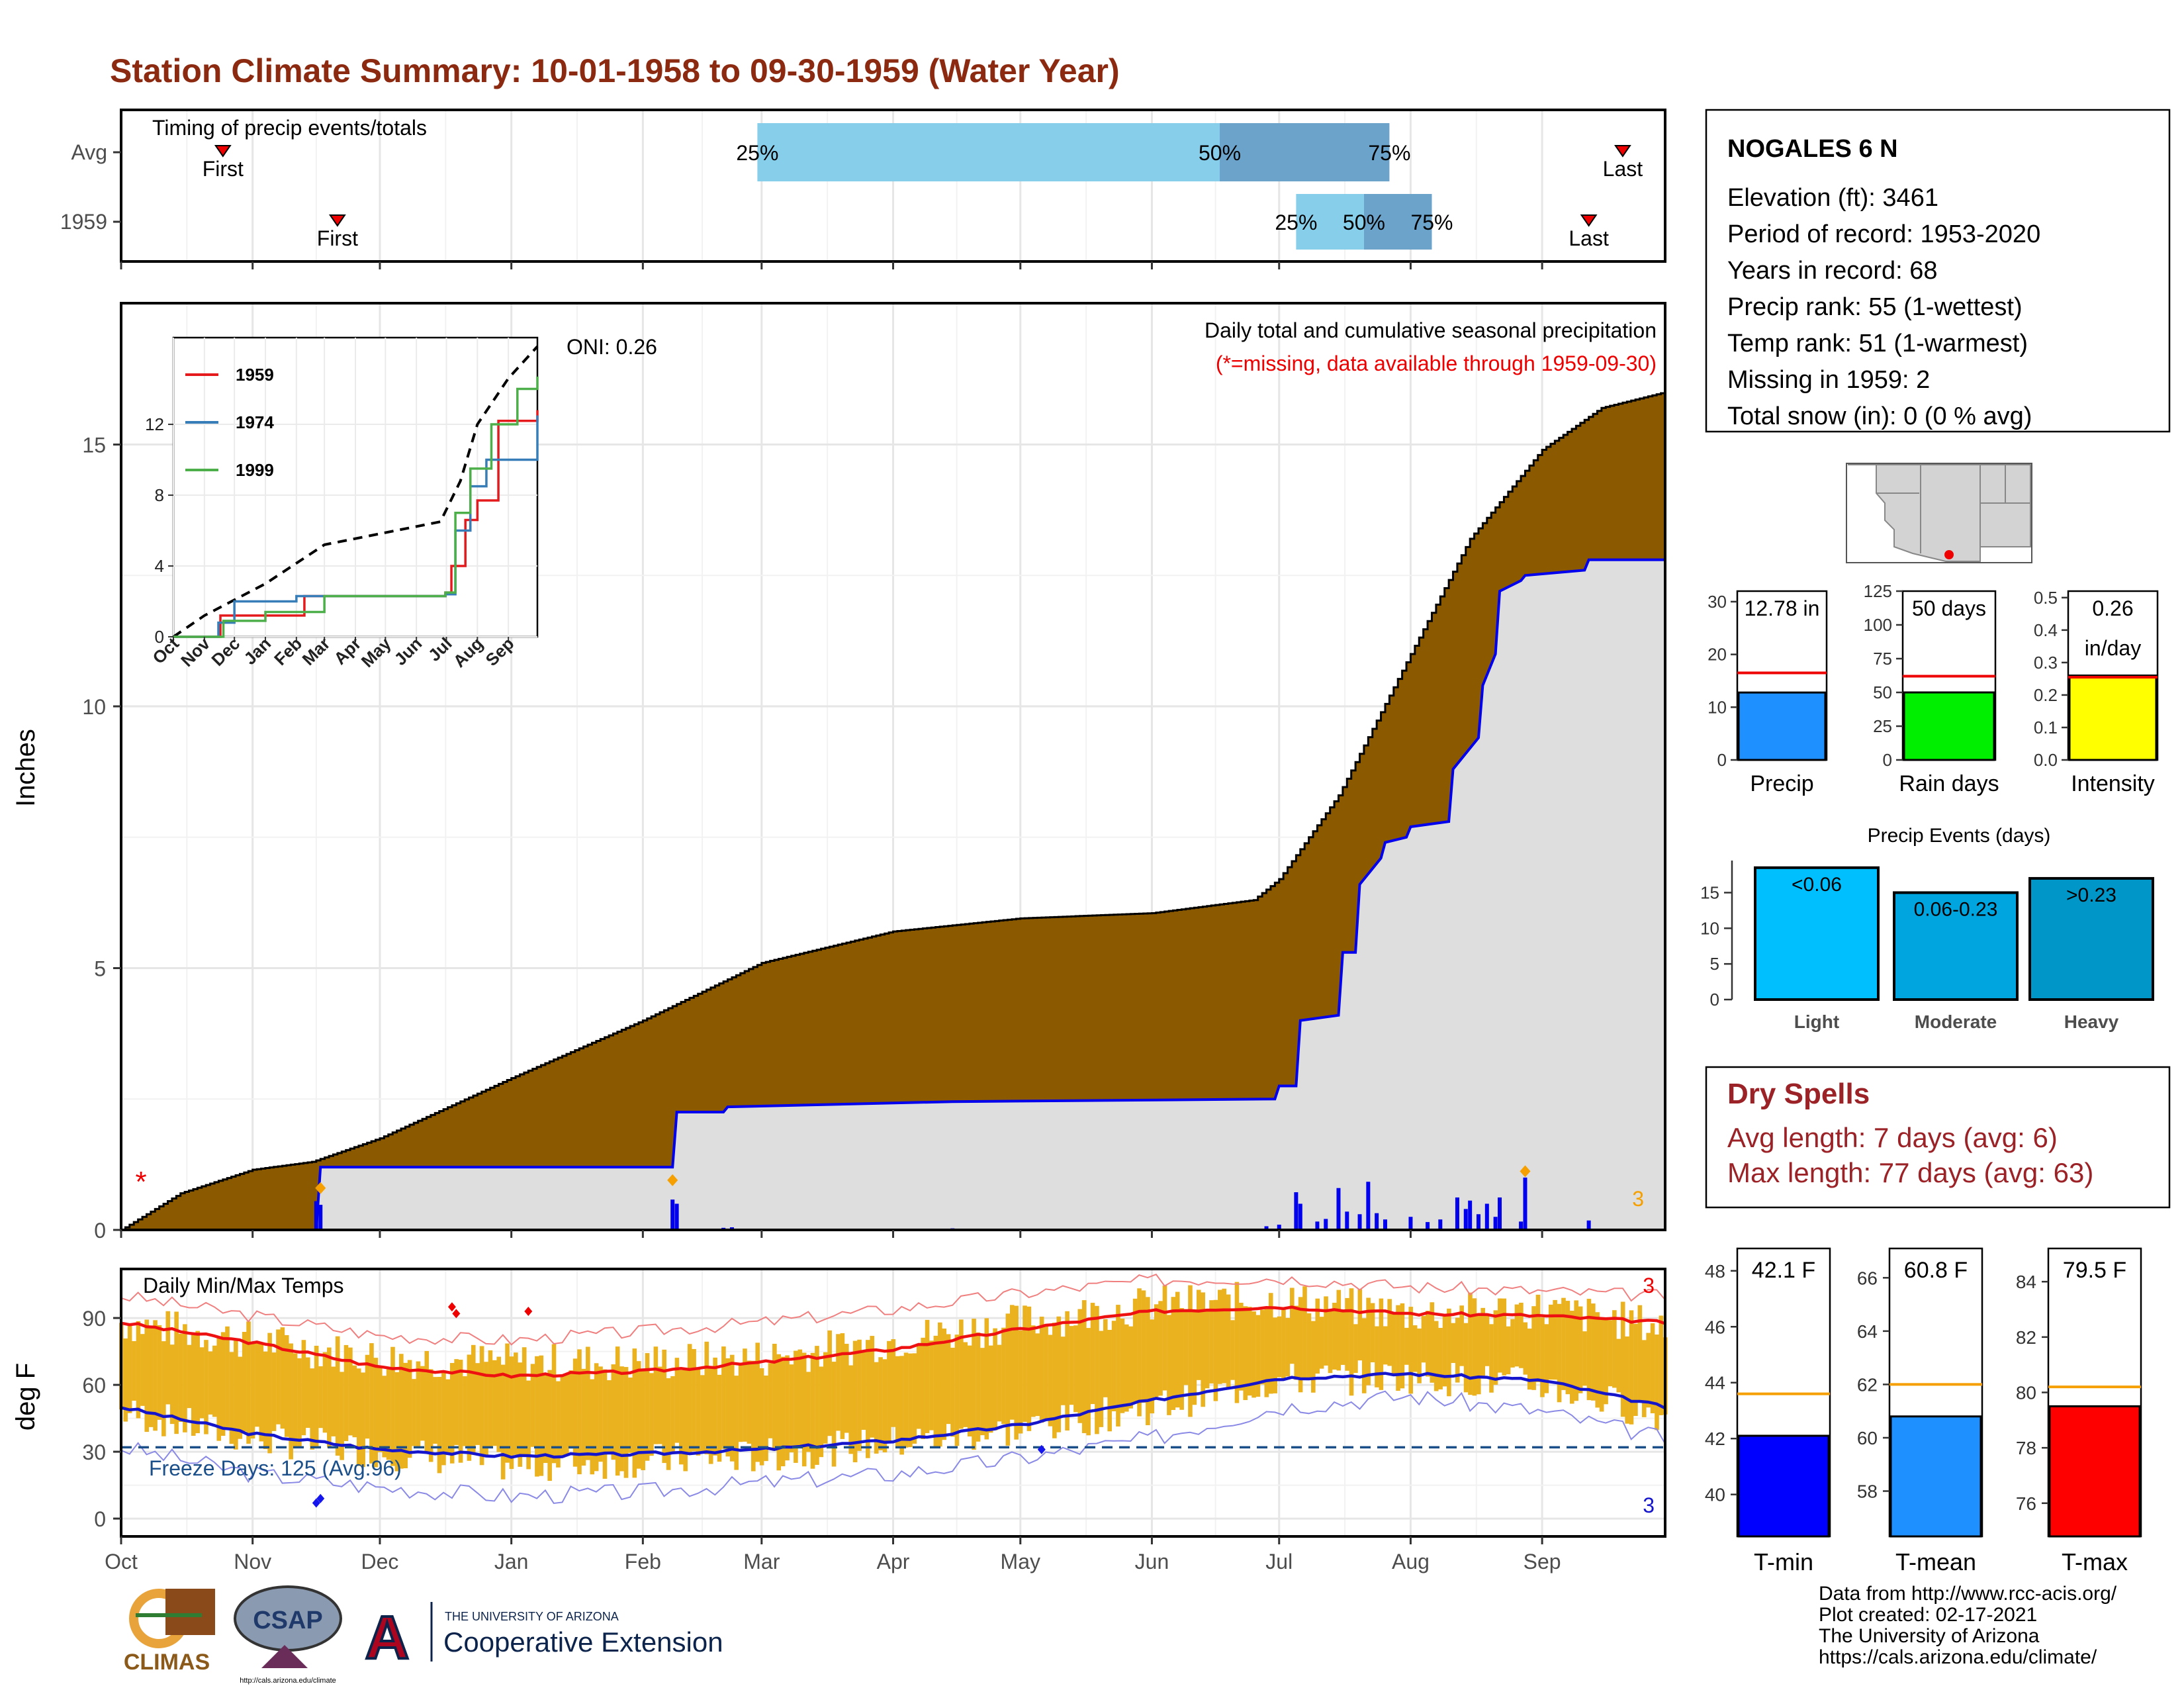 The height and width of the screenshot is (1688, 2184). I want to click on summary-bar-Intensity, so click(2113, 718).